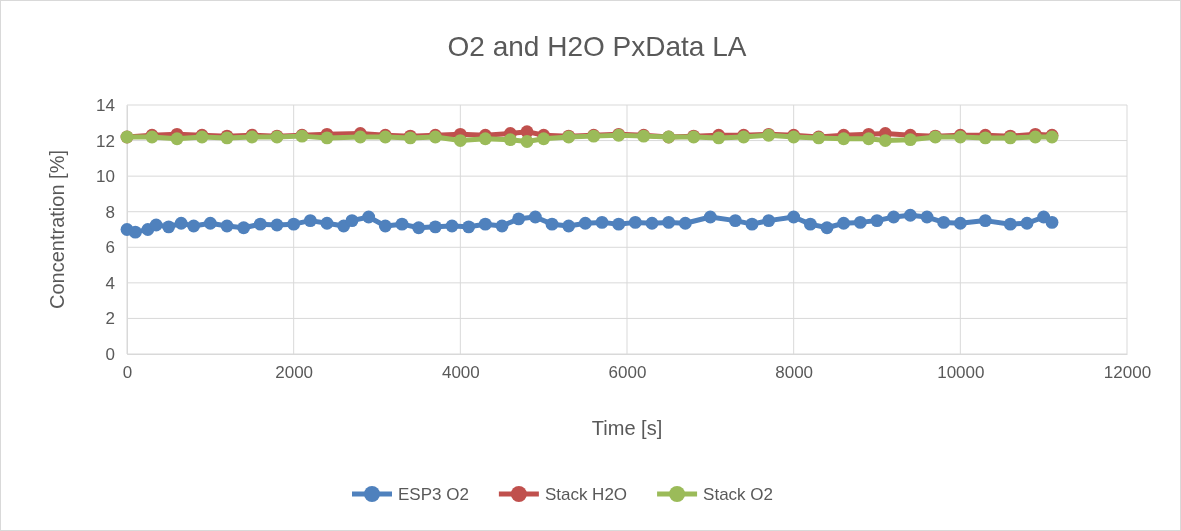  What do you see at coordinates (110, 319) in the screenshot?
I see `y-tick-label: 2` at bounding box center [110, 319].